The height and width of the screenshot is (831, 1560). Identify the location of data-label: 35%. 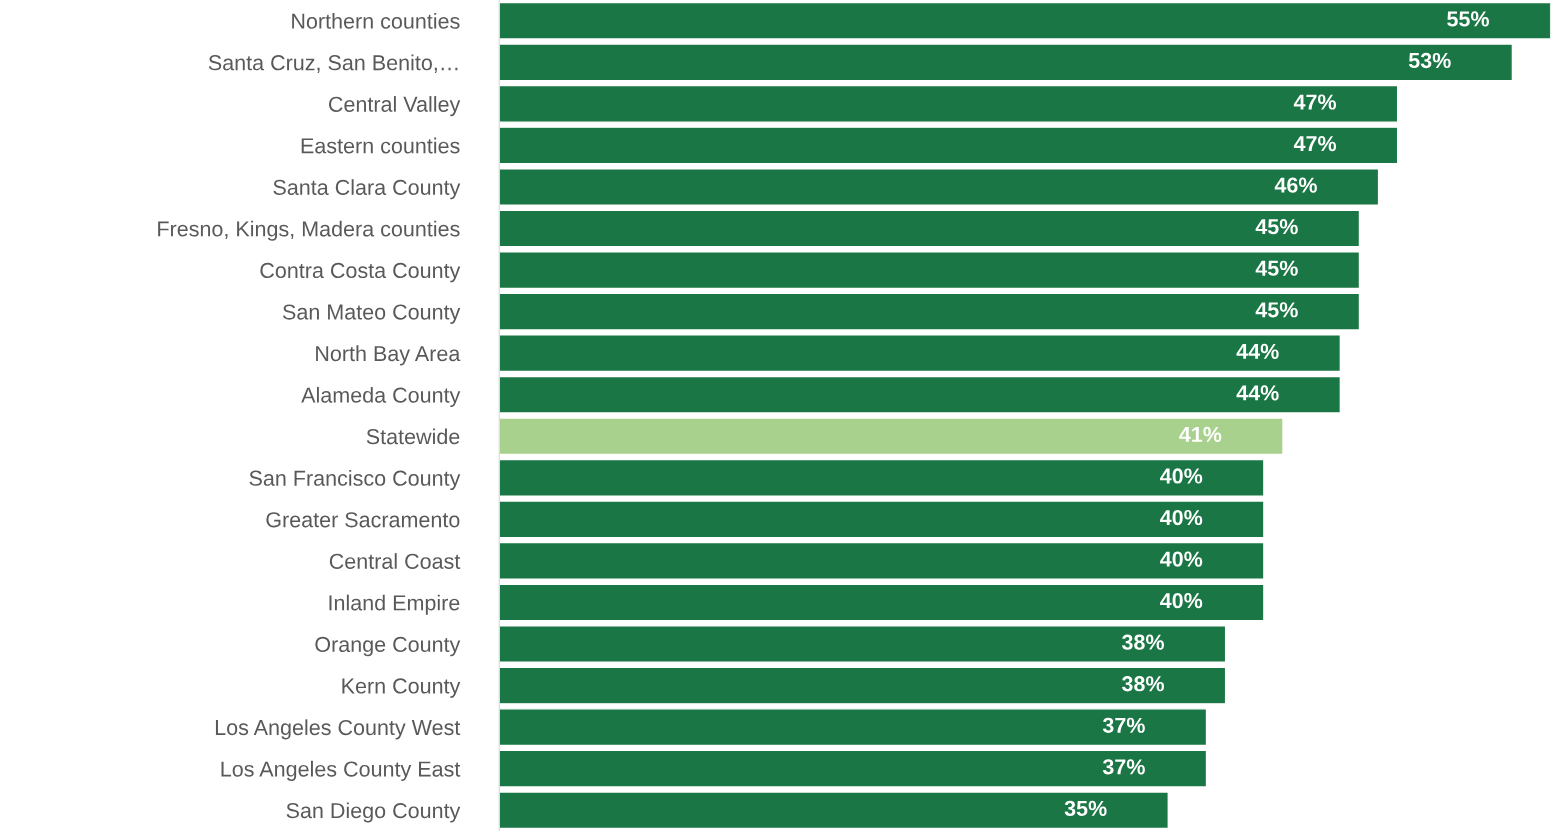
(1085, 808).